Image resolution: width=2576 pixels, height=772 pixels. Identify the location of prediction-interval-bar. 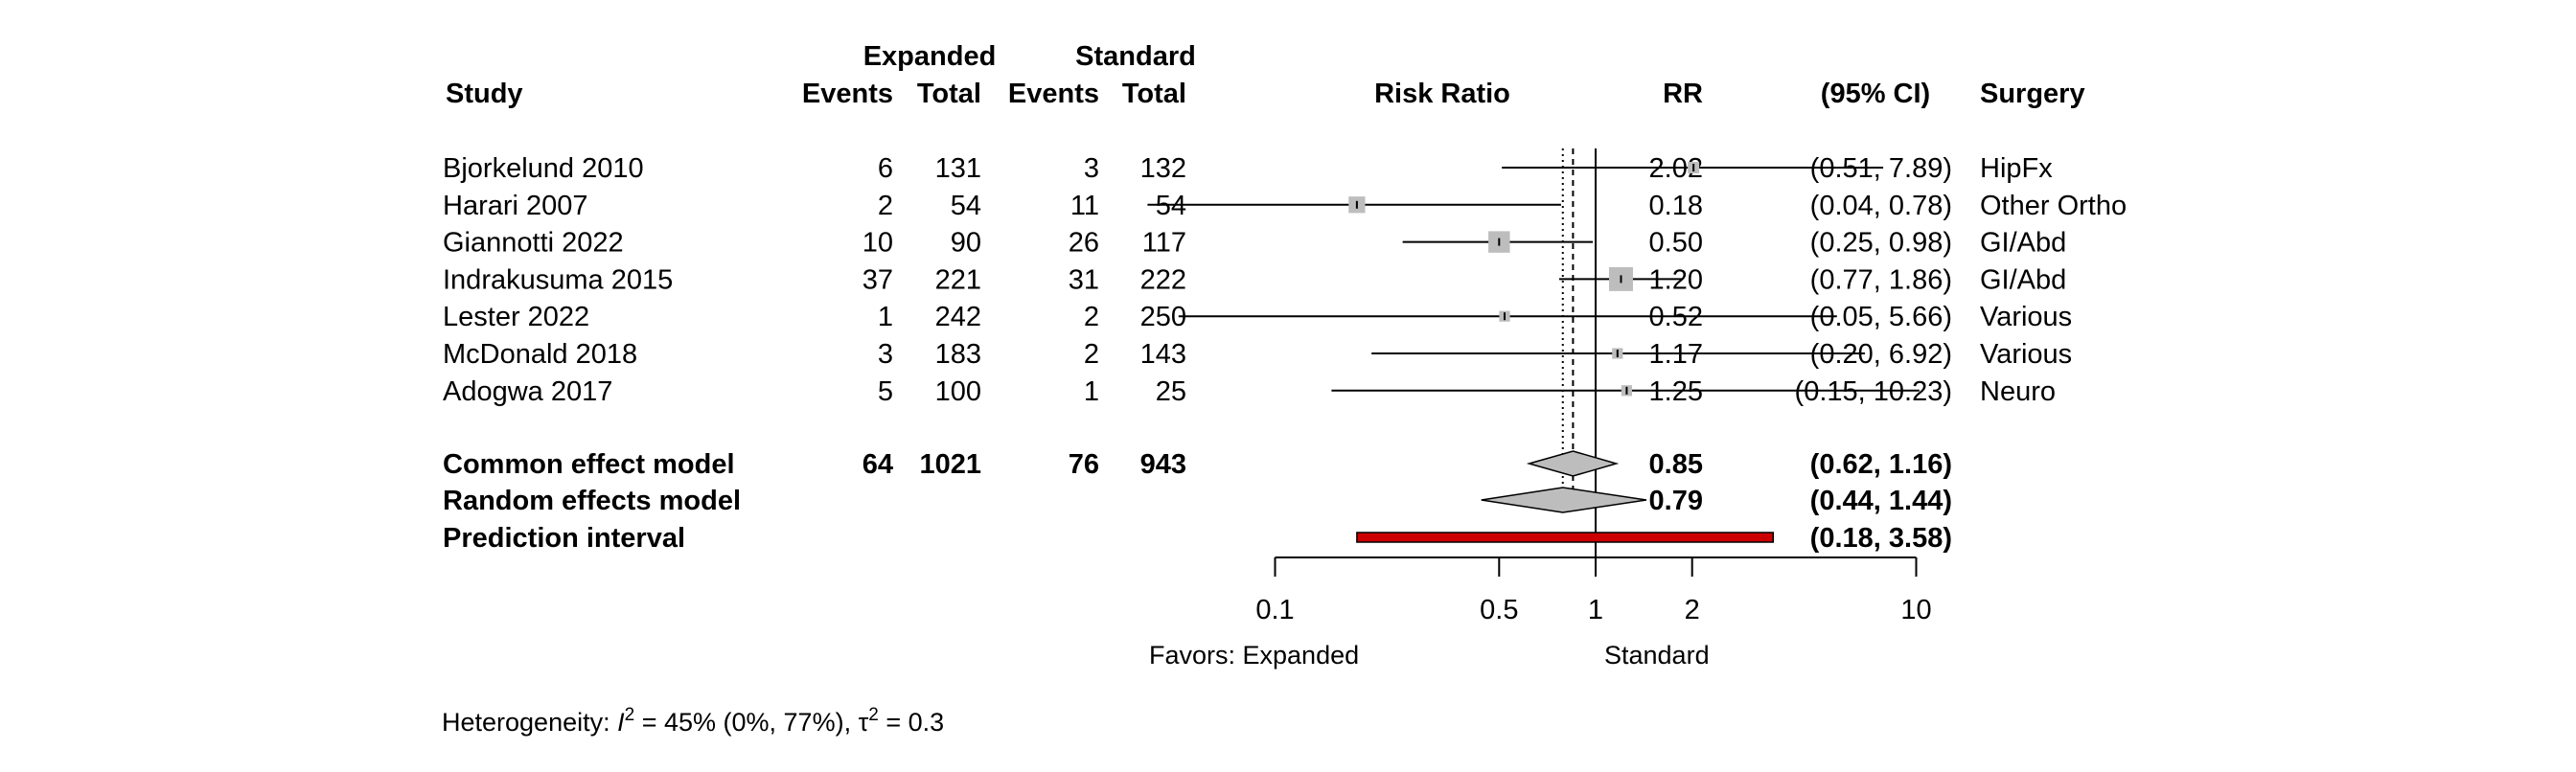
(1565, 537).